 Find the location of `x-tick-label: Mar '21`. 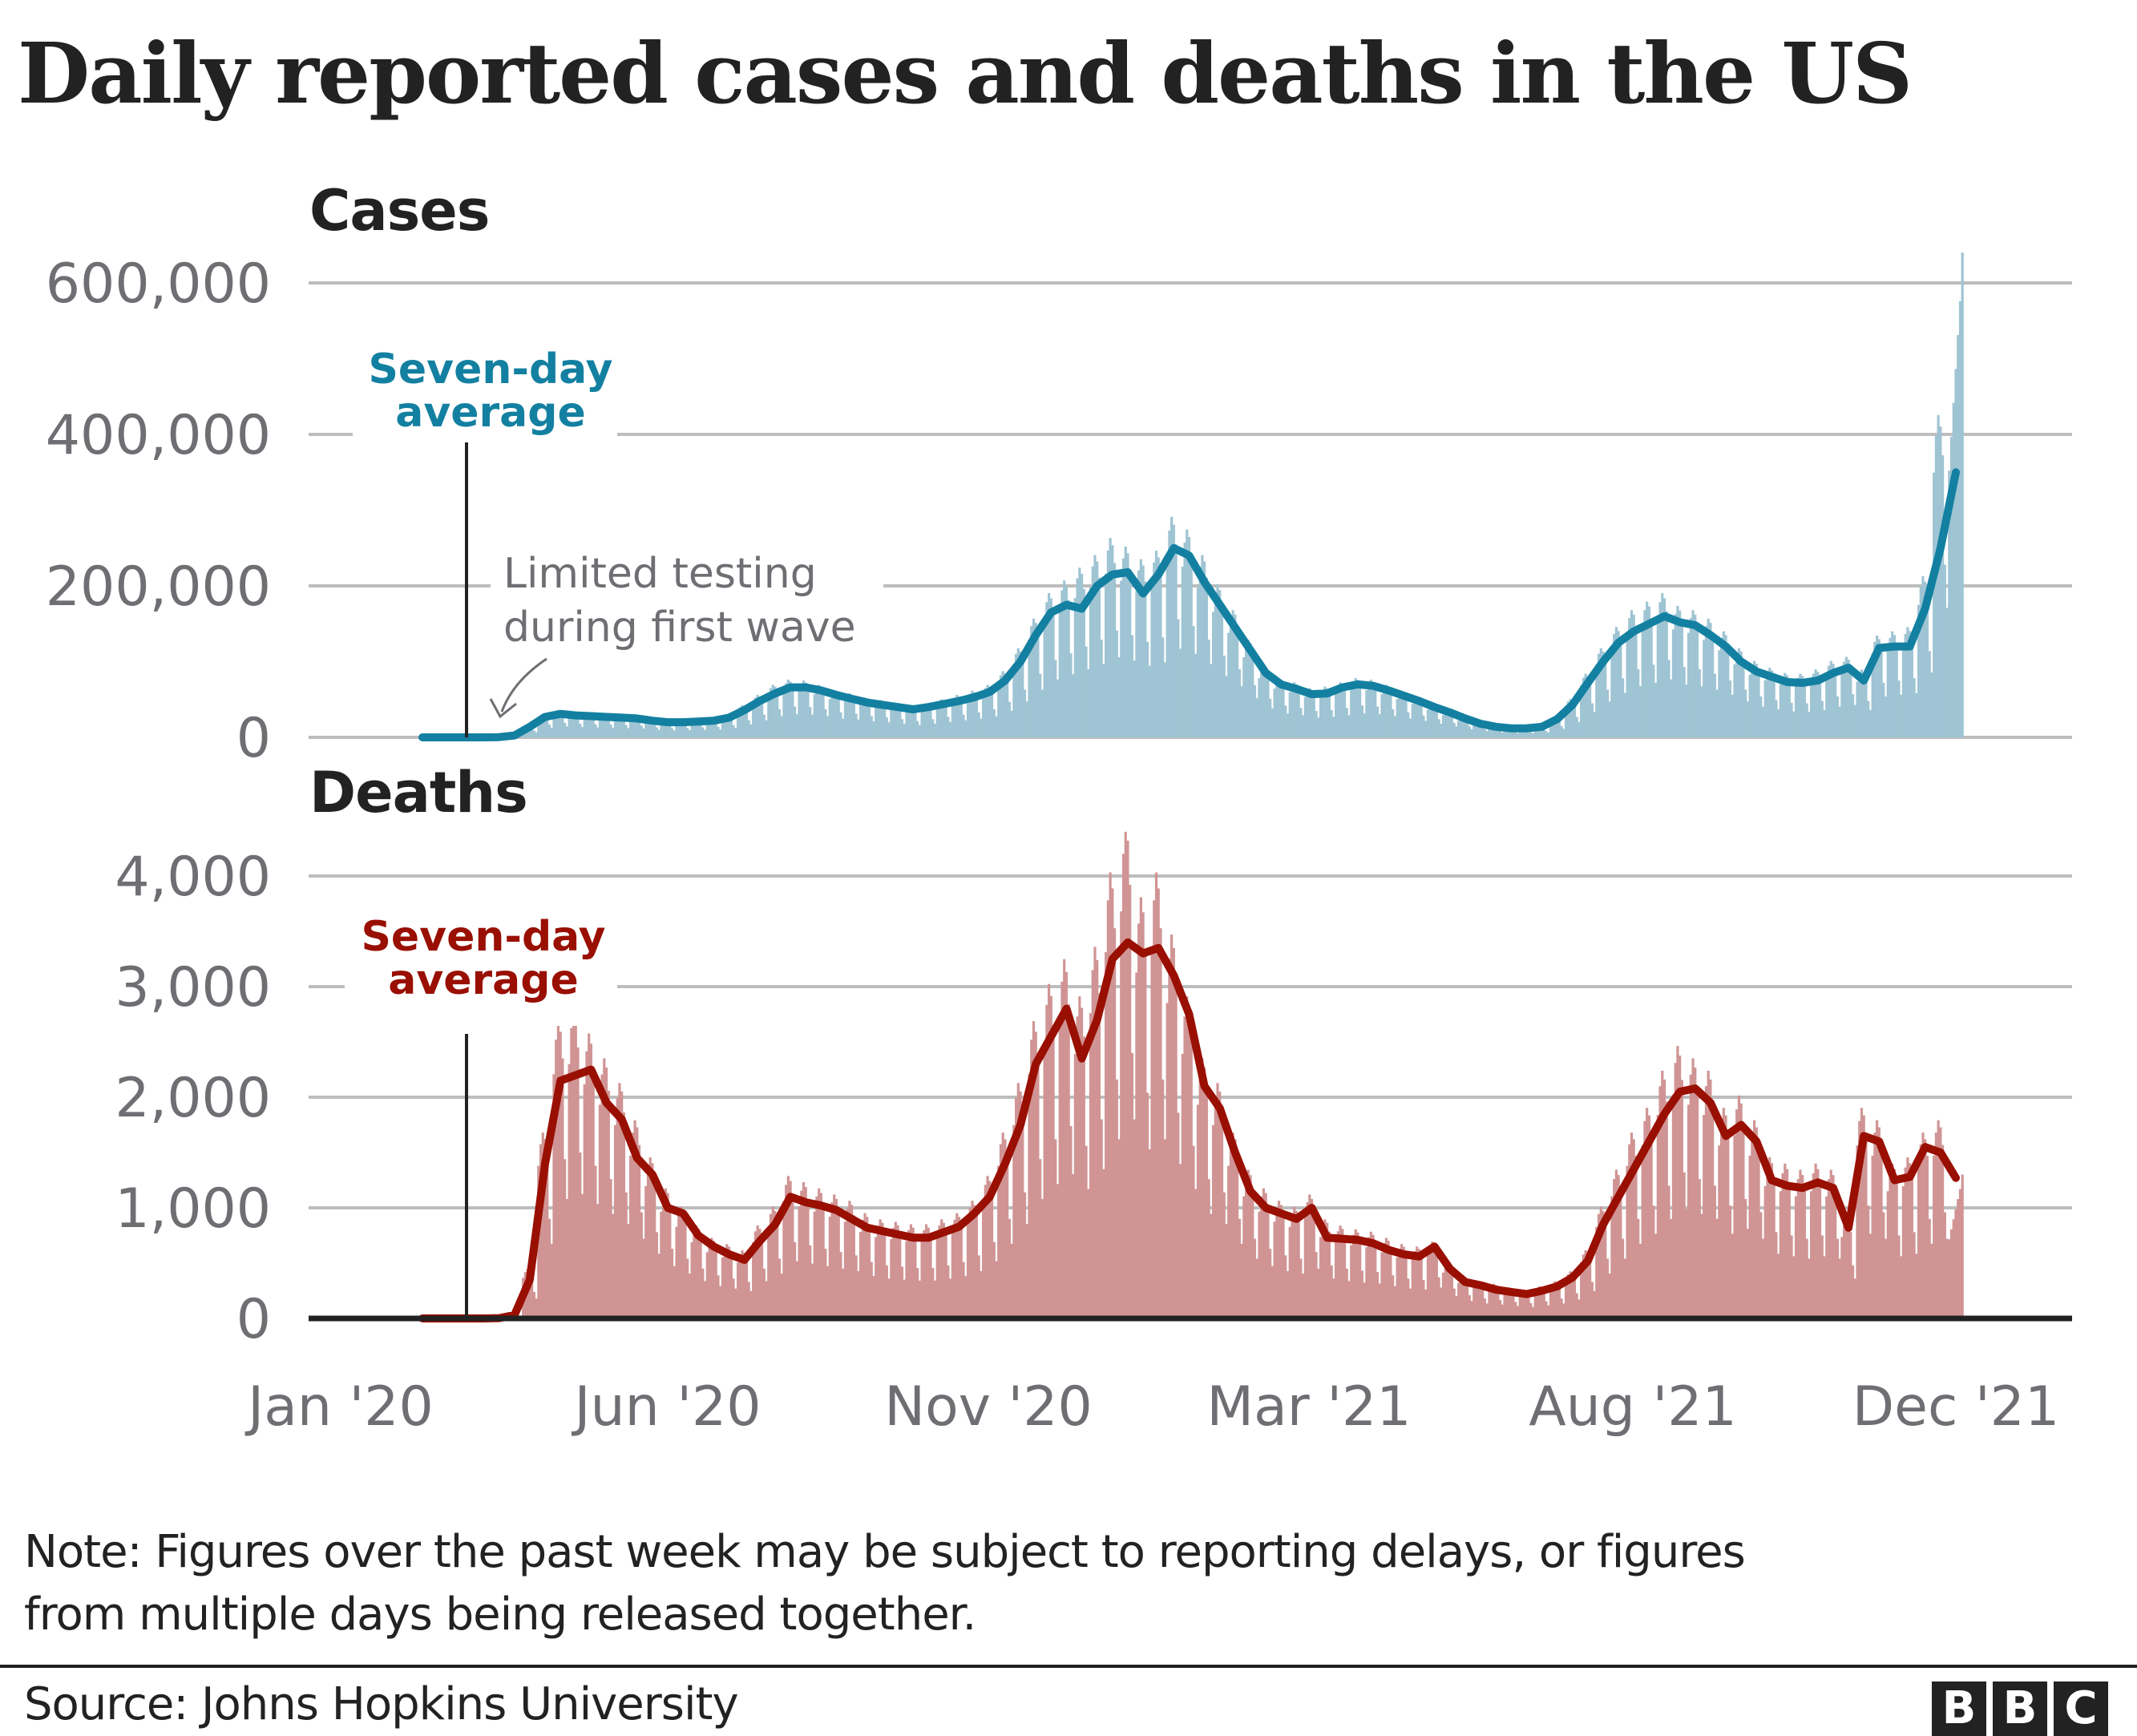

x-tick-label: Mar '21 is located at coordinates (1308, 1407).